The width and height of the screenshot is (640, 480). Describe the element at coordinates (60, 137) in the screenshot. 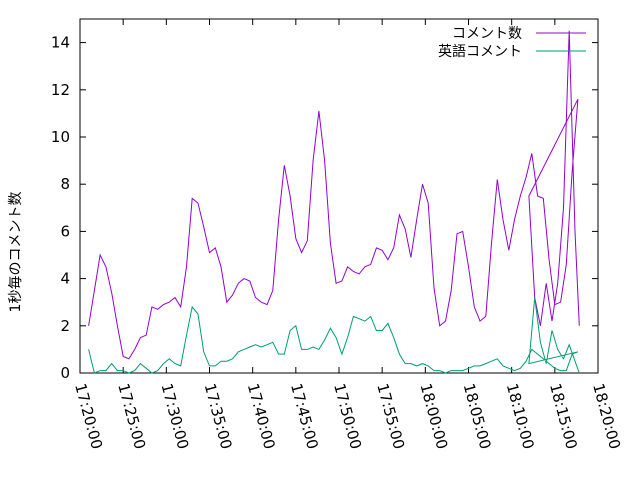

I see `y-tick-label: 10` at that location.